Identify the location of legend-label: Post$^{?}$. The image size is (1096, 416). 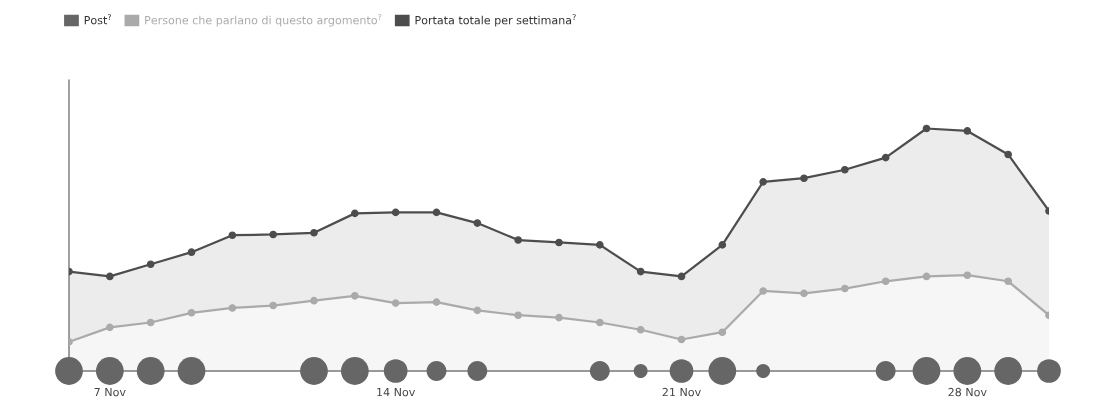
(98, 19).